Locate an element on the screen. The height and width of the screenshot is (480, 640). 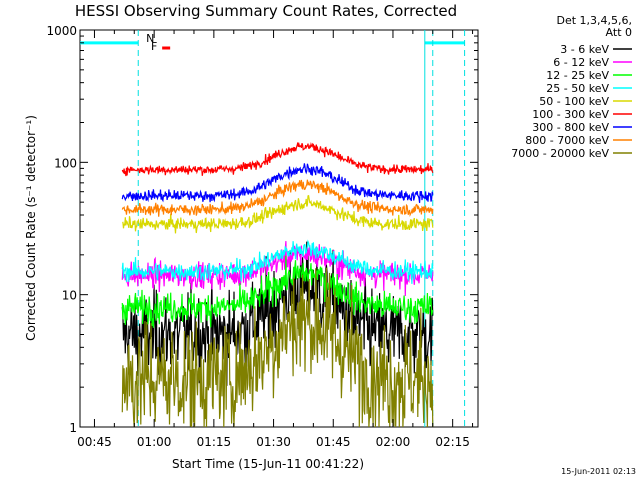
legend-label: 7000 - 20000 keV is located at coordinates (560, 153).